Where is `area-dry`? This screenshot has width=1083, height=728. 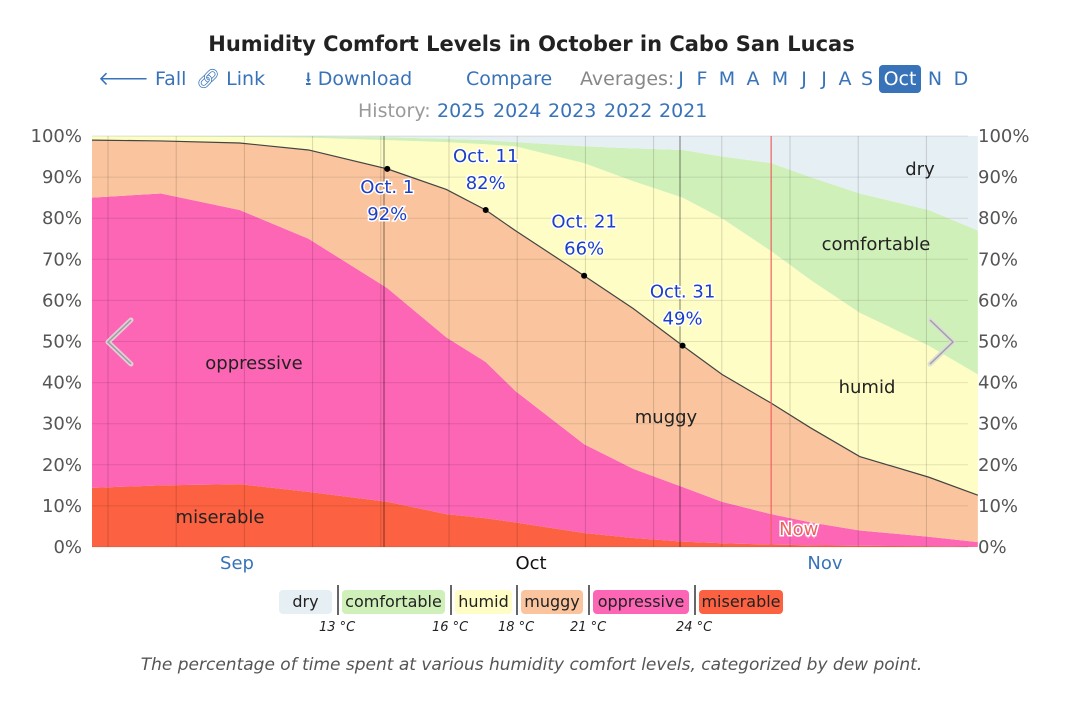 area-dry is located at coordinates (535, 183).